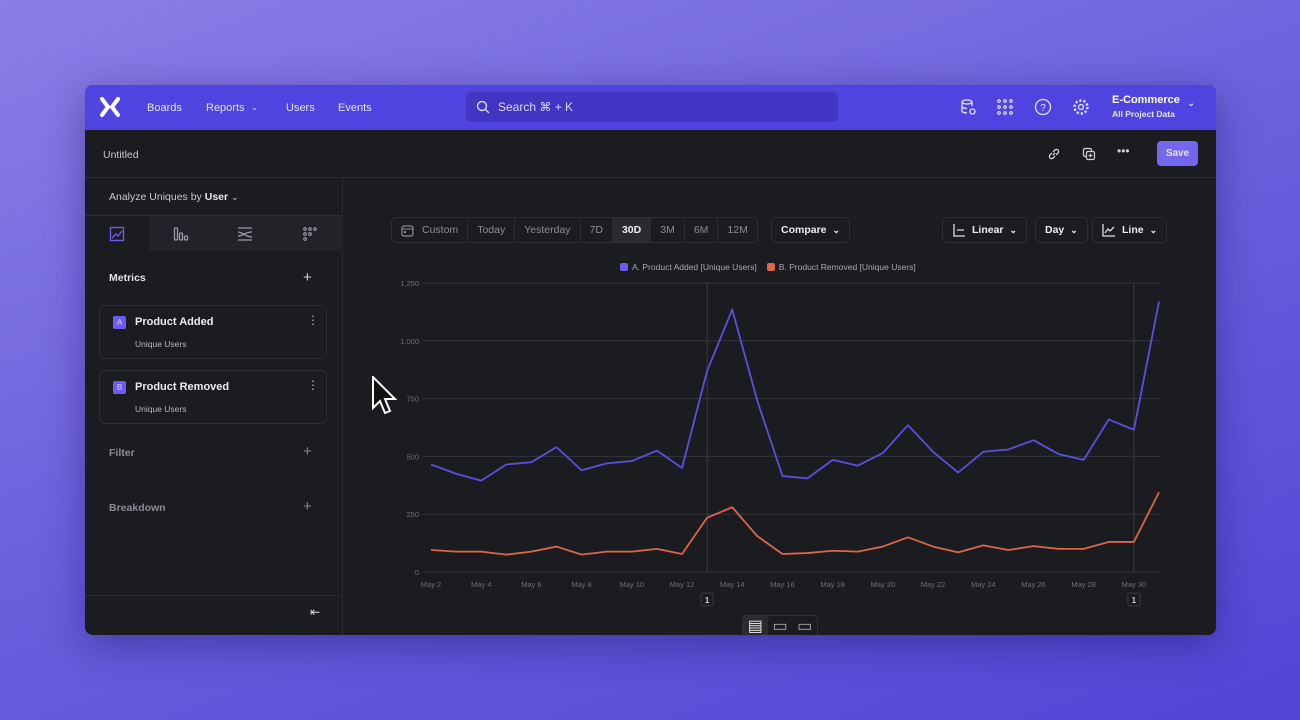 This screenshot has height=720, width=1300. Describe the element at coordinates (847, 267) in the screenshot. I see `legend-label: B. Product Removed [Unique Users]` at that location.